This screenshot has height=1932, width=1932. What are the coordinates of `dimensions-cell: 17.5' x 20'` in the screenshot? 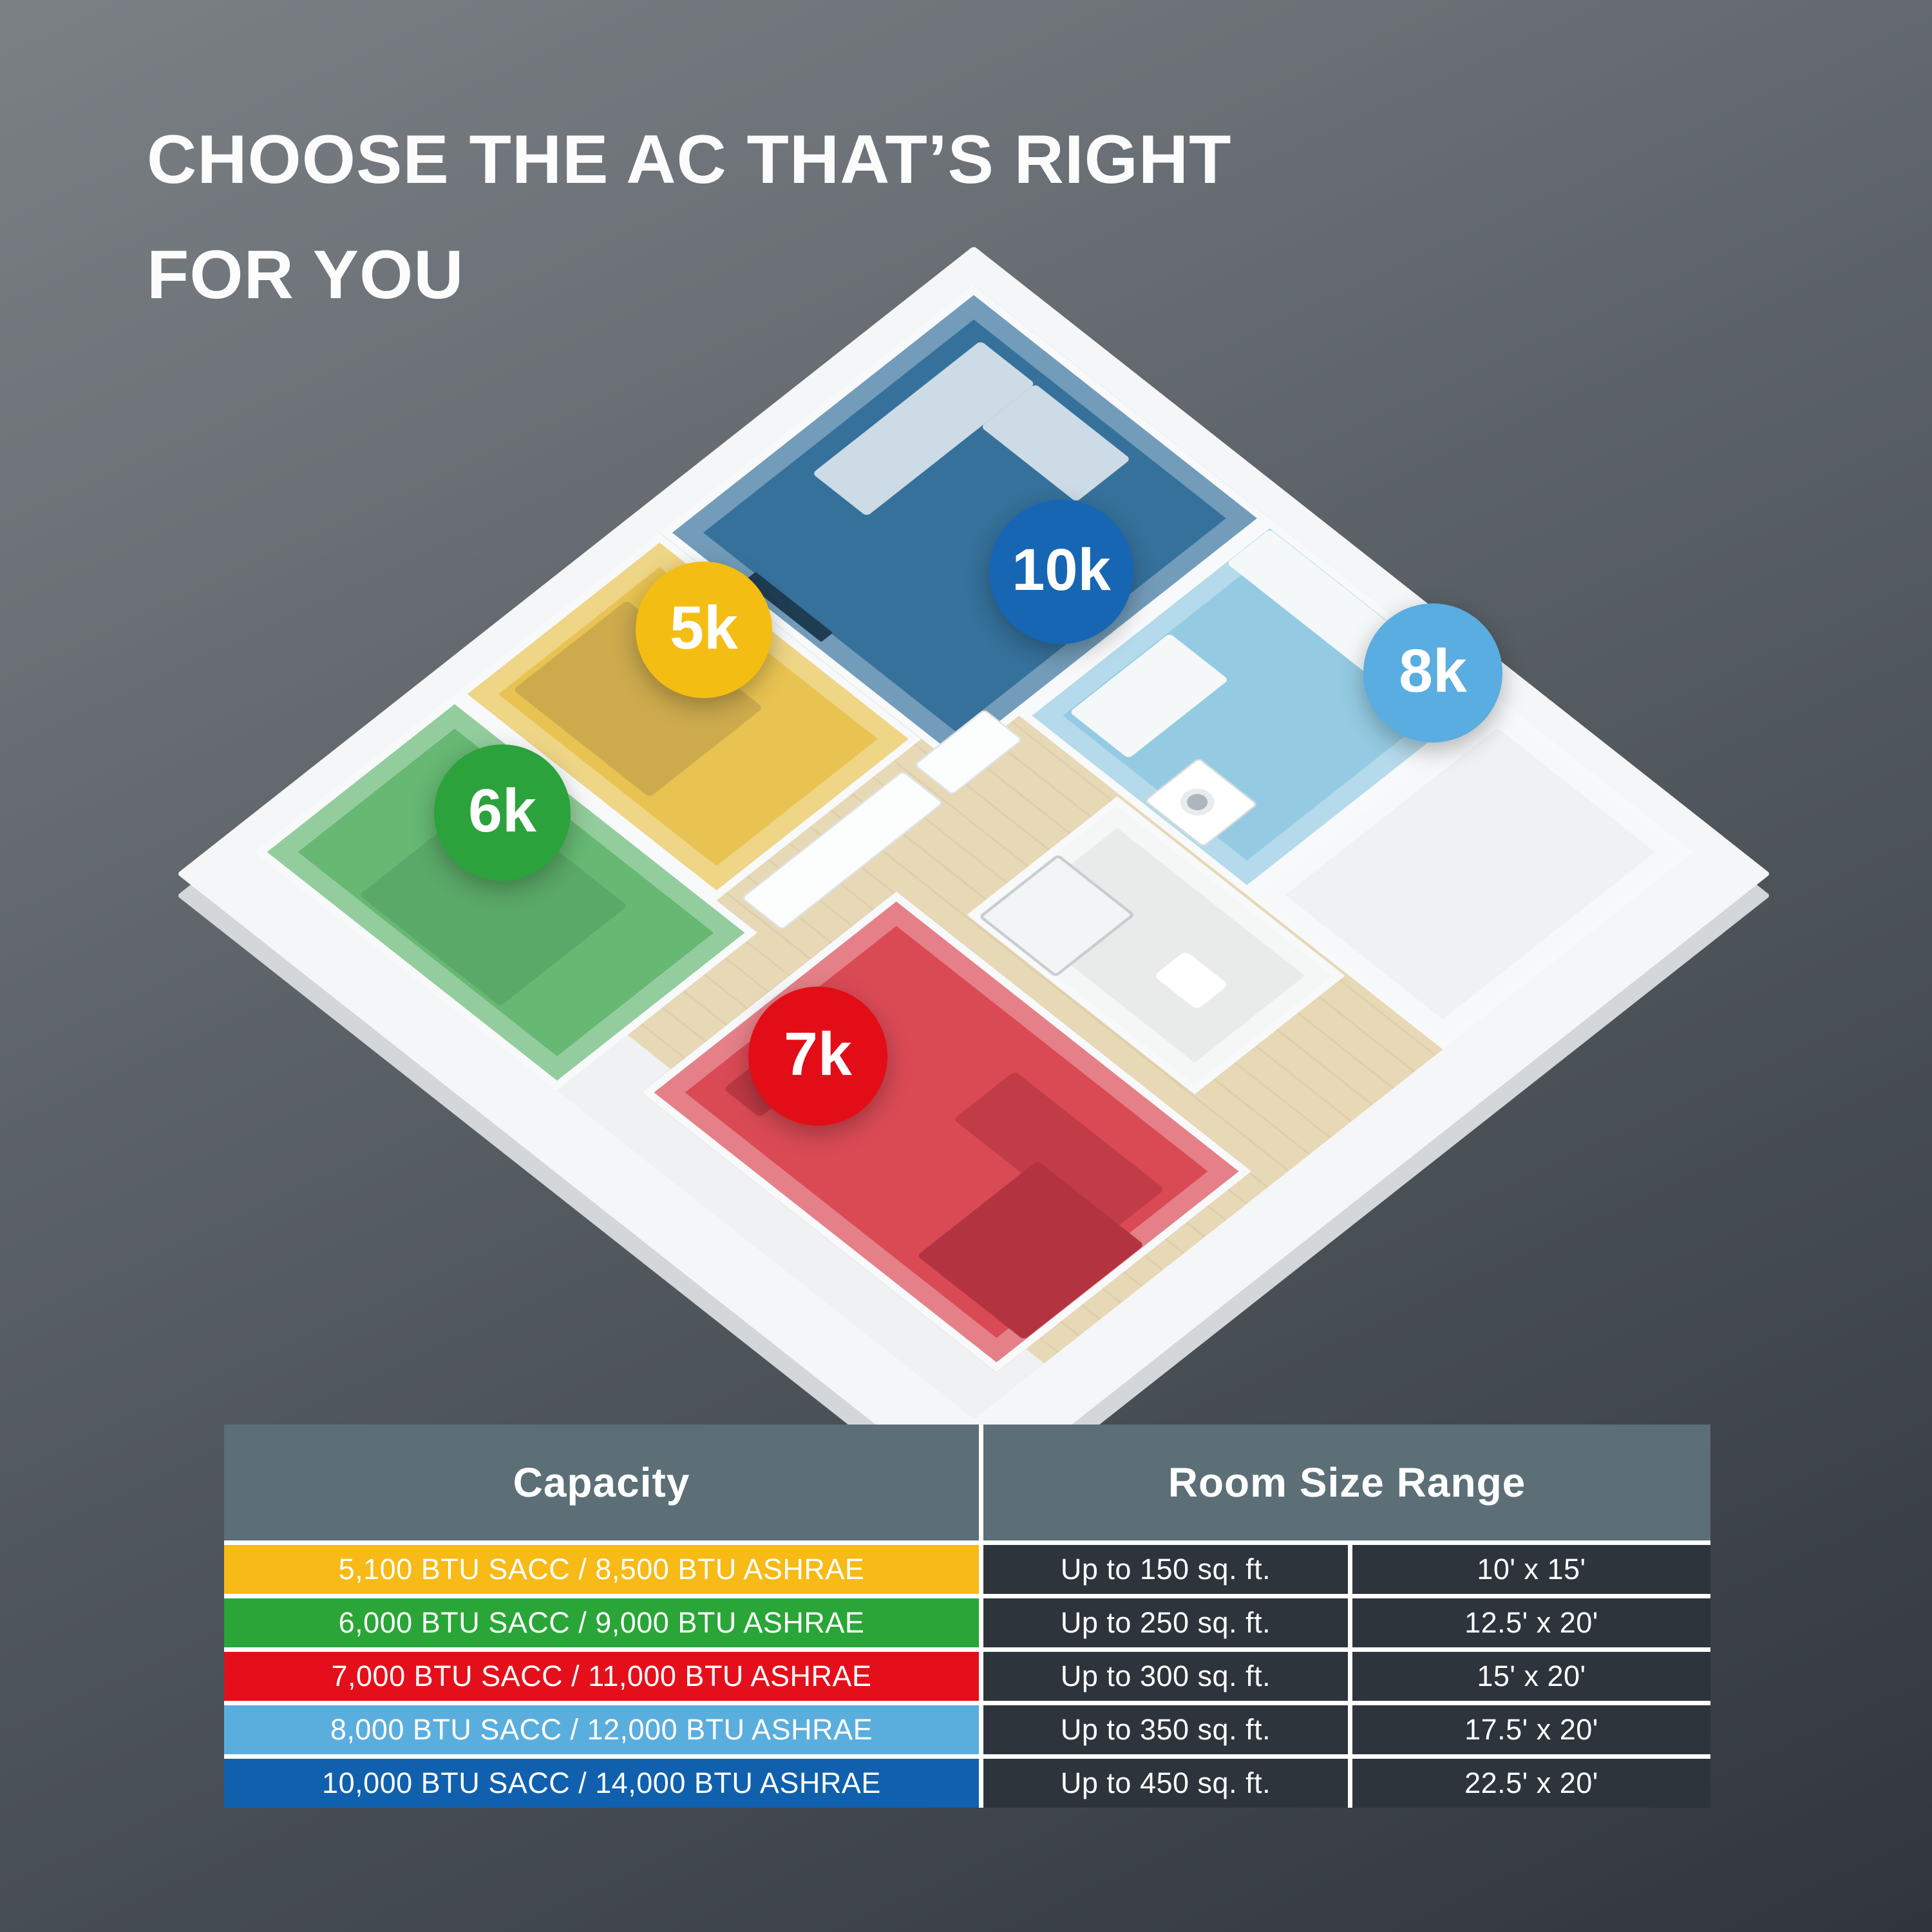 It's located at (1531, 1729).